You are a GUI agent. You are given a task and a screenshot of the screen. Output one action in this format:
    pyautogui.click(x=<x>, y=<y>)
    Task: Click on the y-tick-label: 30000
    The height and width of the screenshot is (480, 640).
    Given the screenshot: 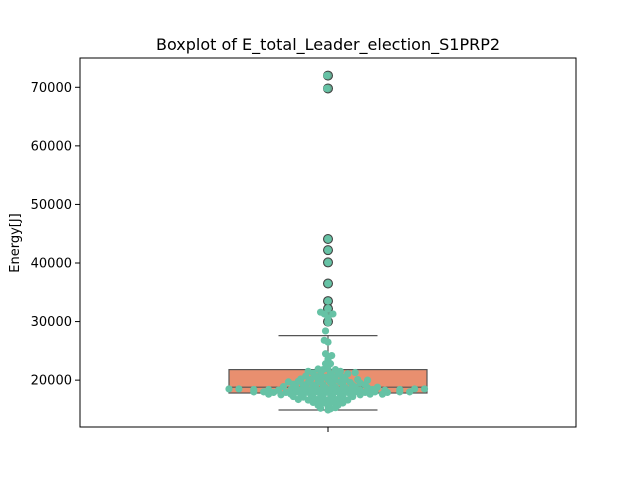 What is the action you would take?
    pyautogui.click(x=51, y=322)
    